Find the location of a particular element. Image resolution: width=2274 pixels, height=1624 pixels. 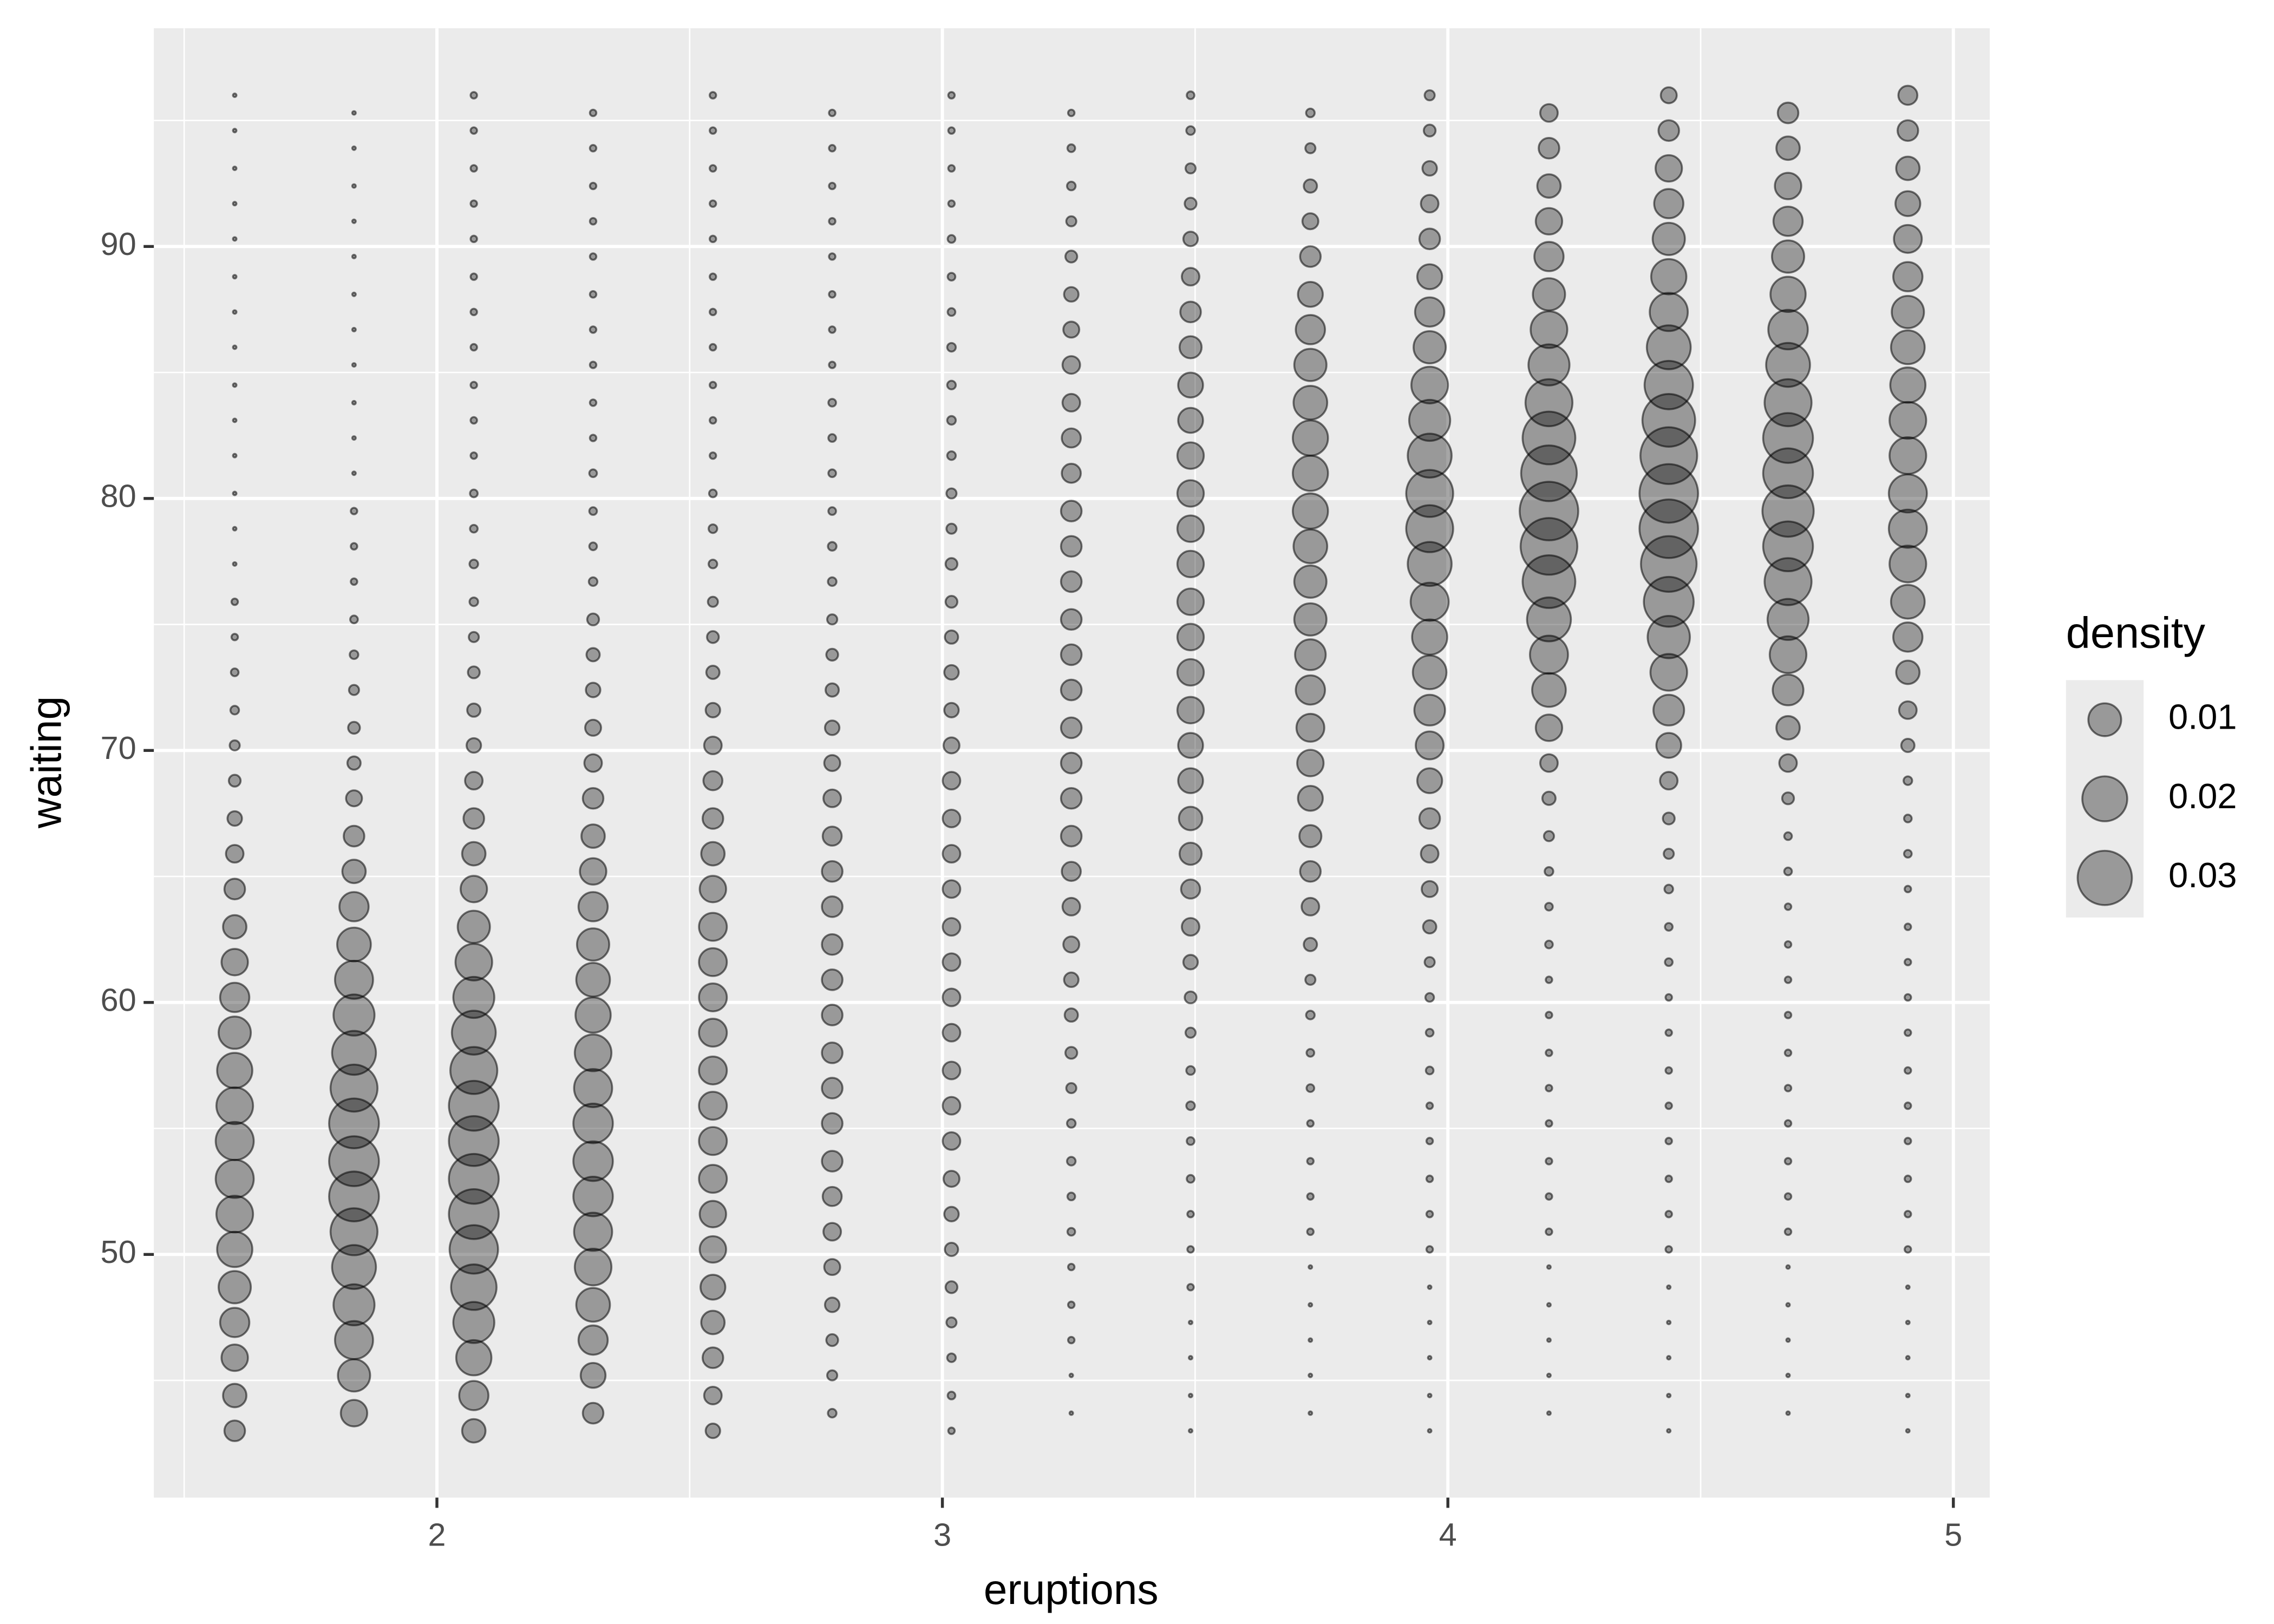

y-tick-label: 70 is located at coordinates (118, 748).